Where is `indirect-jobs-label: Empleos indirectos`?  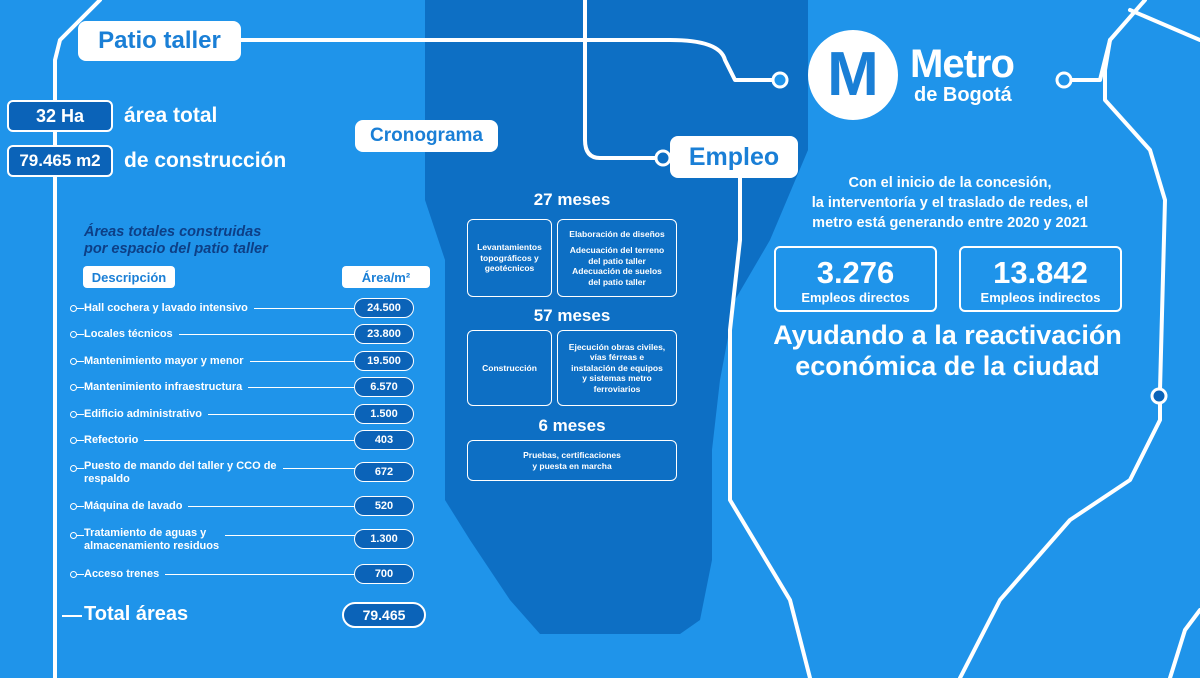
indirect-jobs-label: Empleos indirectos is located at coordinates (1040, 297).